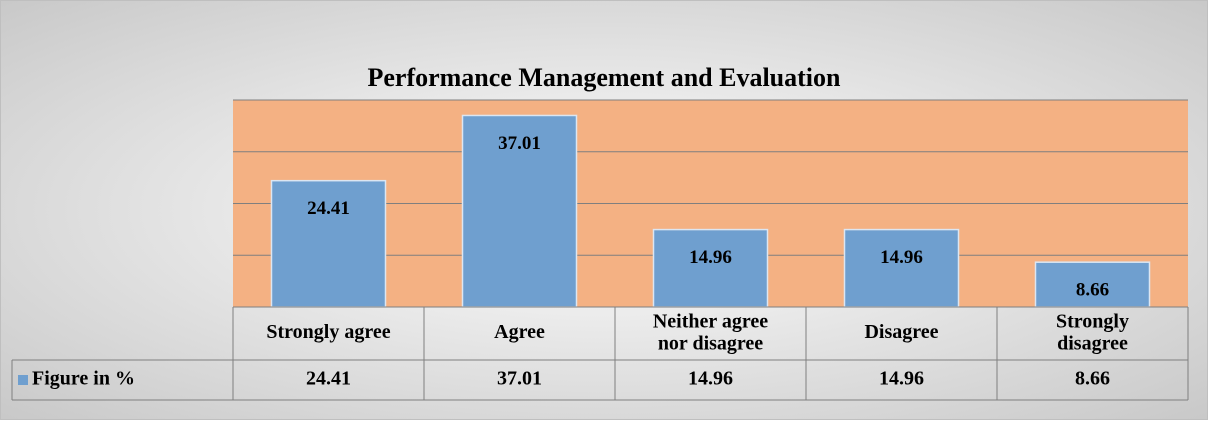 The image size is (1208, 425). What do you see at coordinates (710, 332) in the screenshot?
I see `category-label: Neither agree nor disagree` at bounding box center [710, 332].